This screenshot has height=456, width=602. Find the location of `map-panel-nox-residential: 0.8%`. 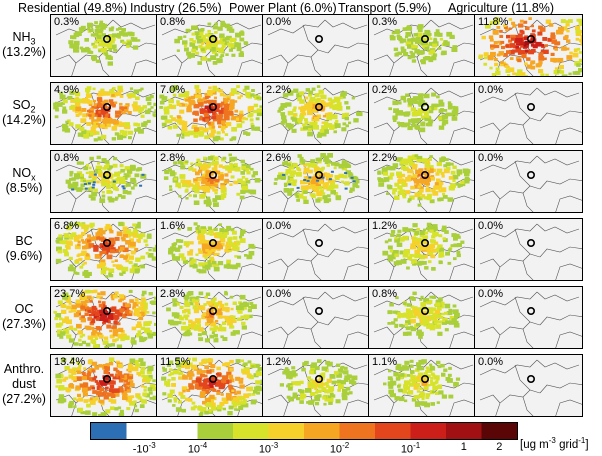

map-panel-nox-residential: 0.8% is located at coordinates (104, 181).